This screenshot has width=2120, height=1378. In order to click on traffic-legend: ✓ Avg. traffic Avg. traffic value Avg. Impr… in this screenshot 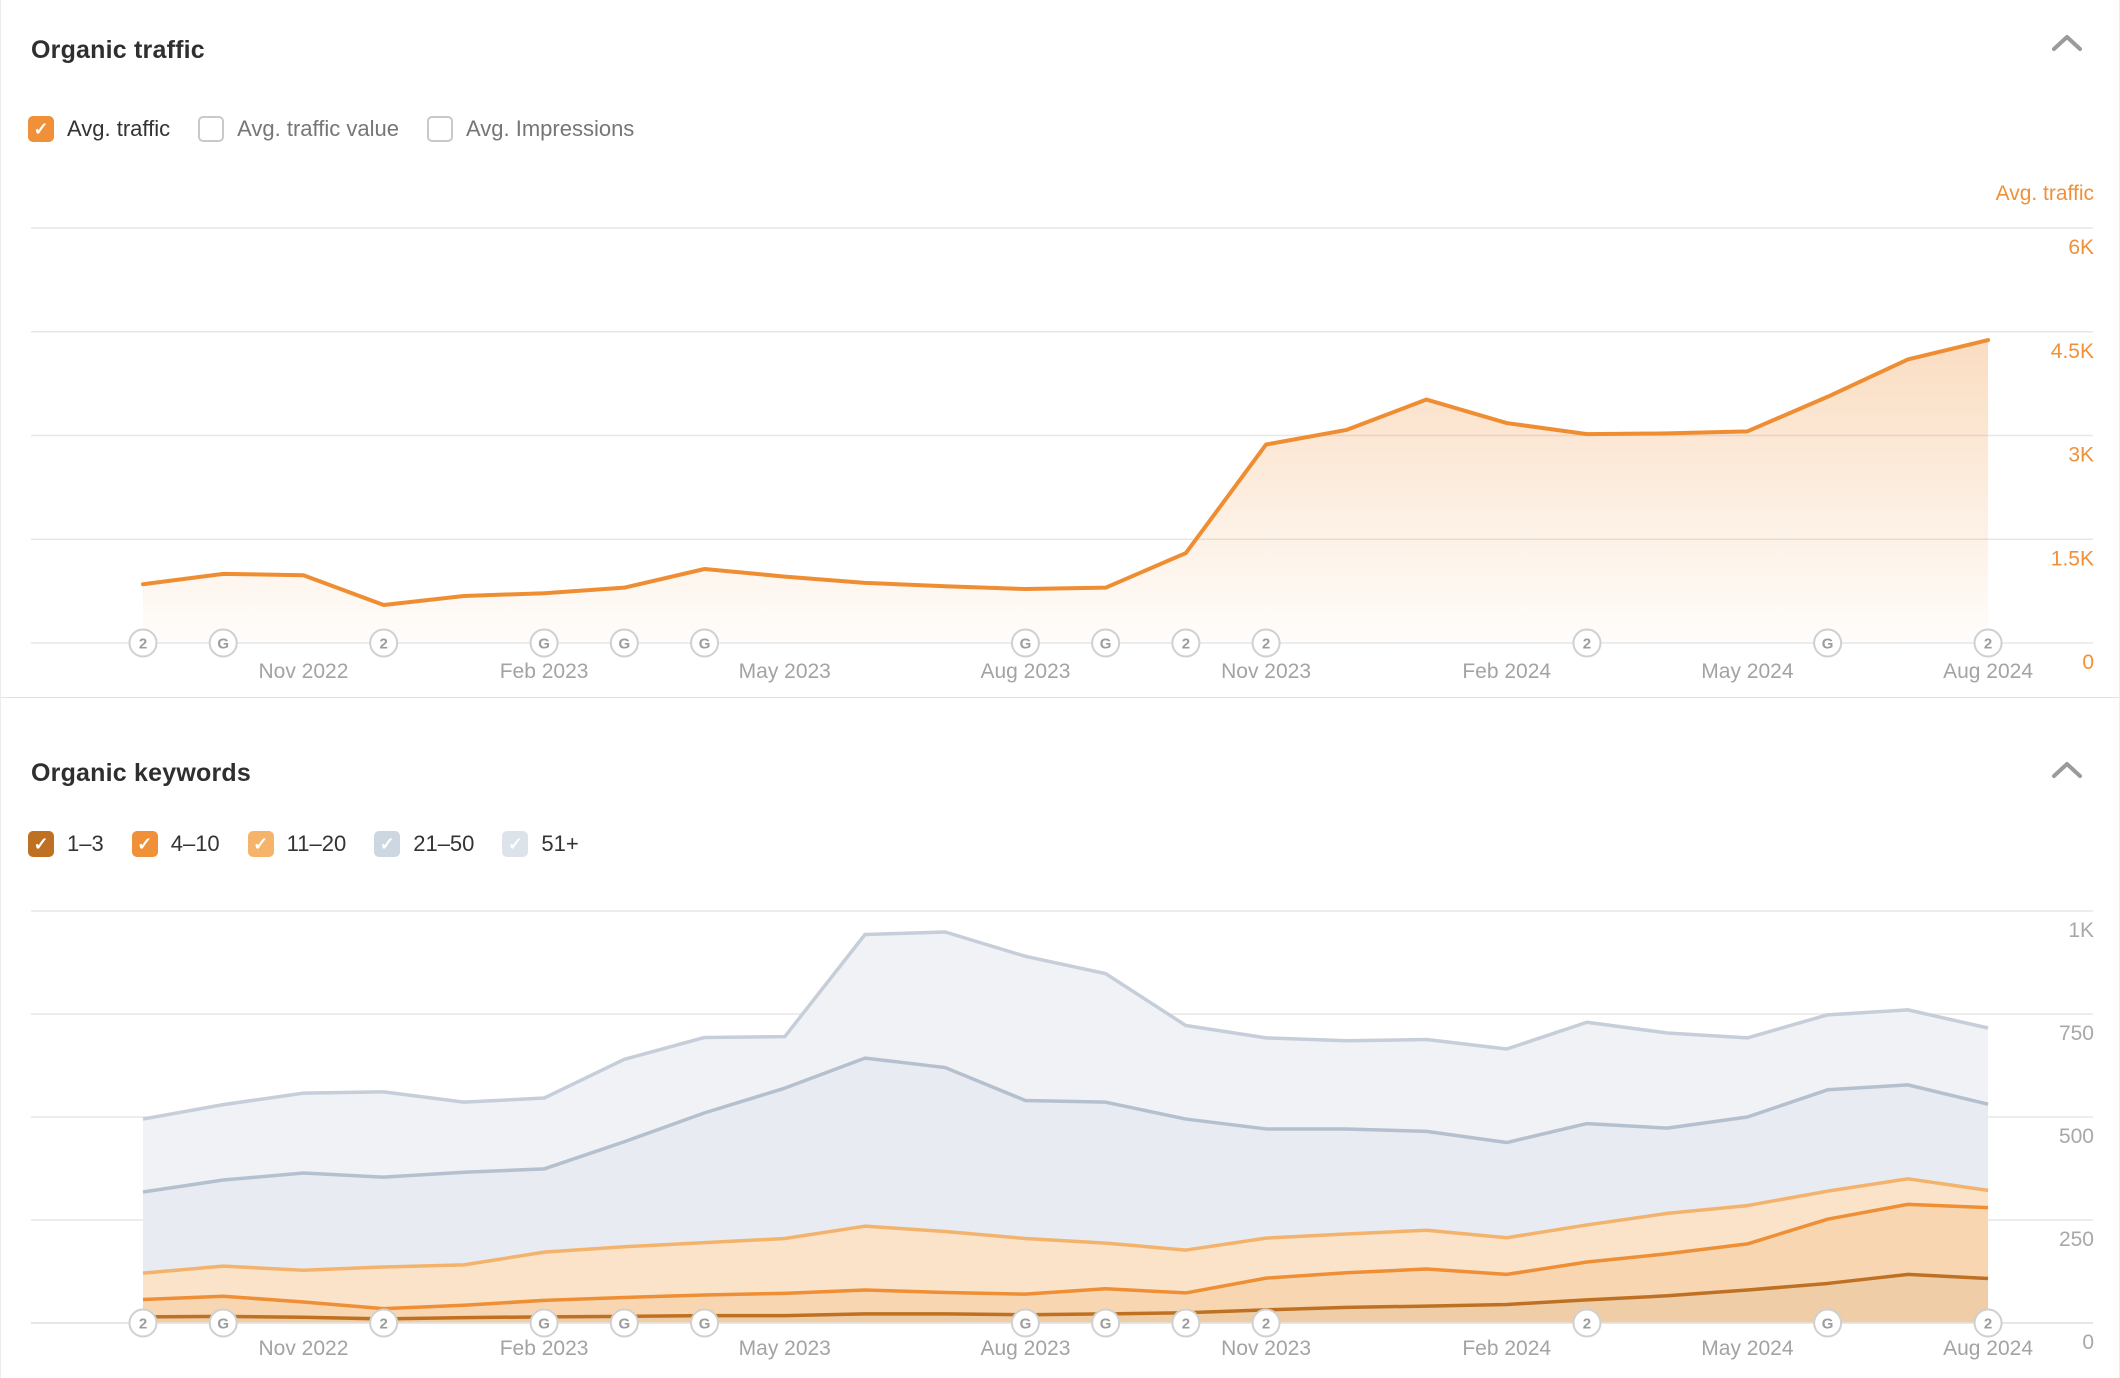, I will do `click(331, 129)`.